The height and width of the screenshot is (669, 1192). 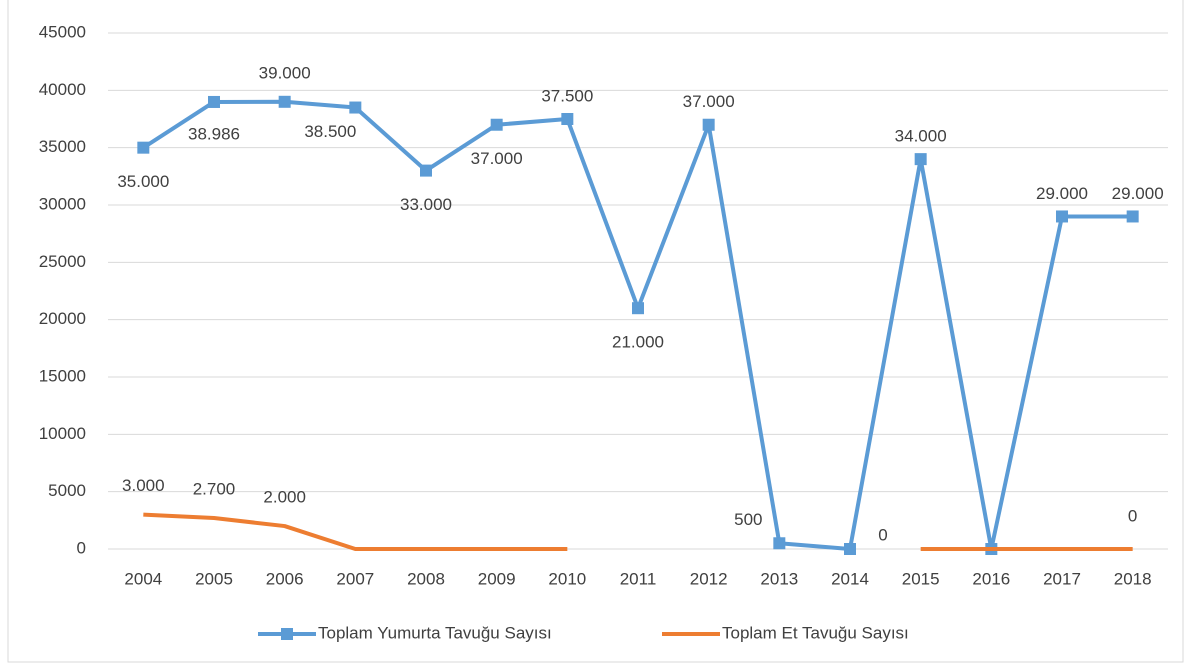 What do you see at coordinates (287, 634) in the screenshot?
I see `legend-marker` at bounding box center [287, 634].